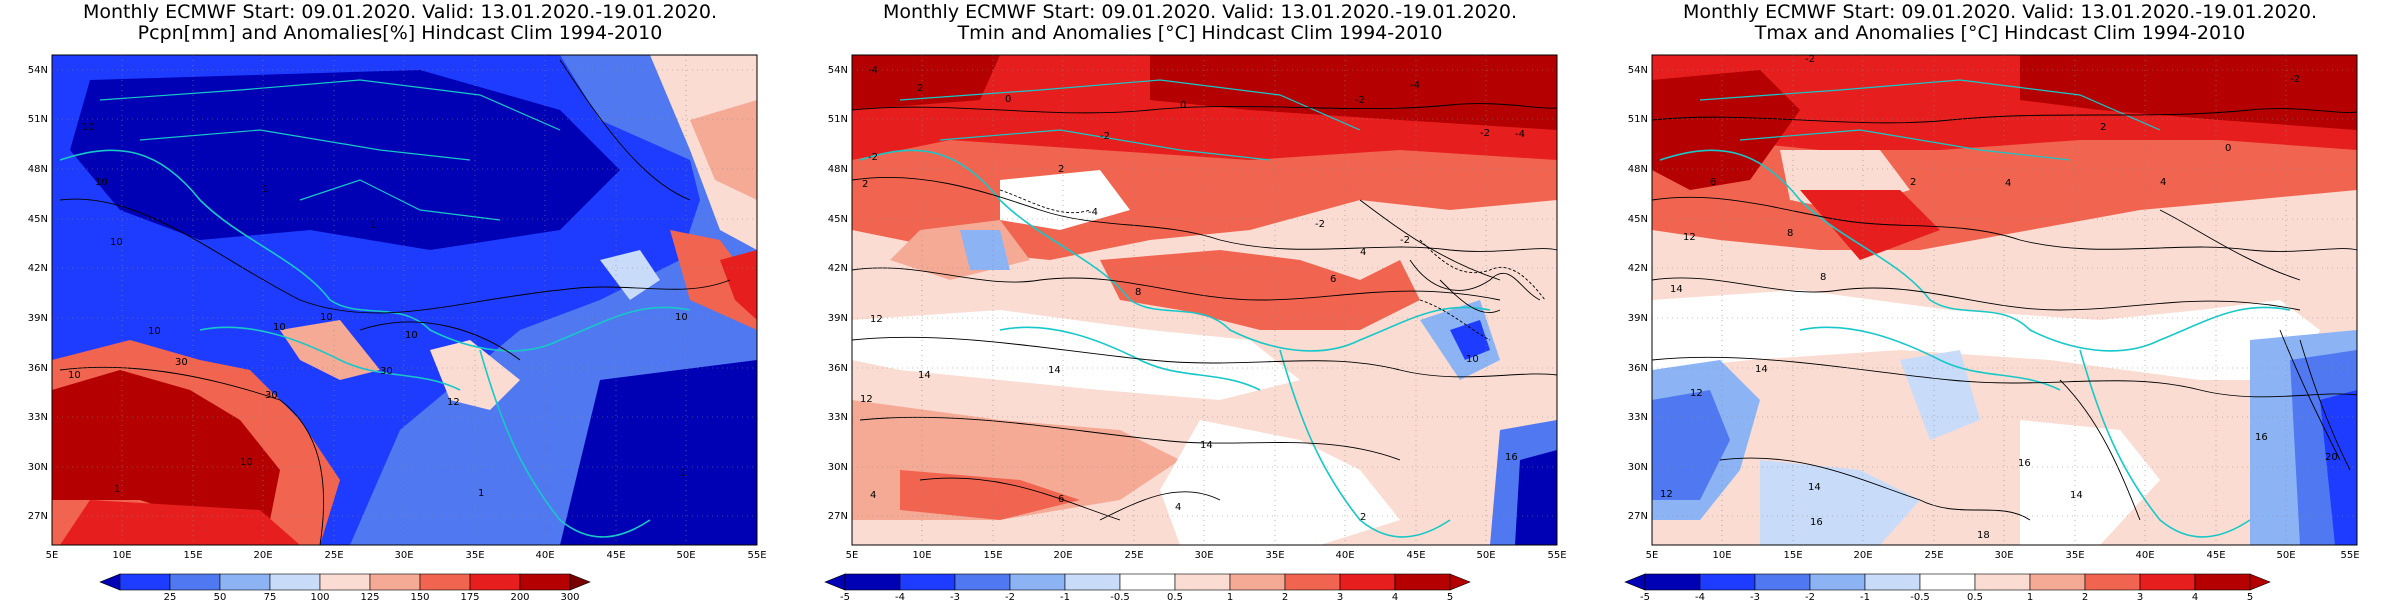  I want to click on contour-label: 30, so click(181, 362).